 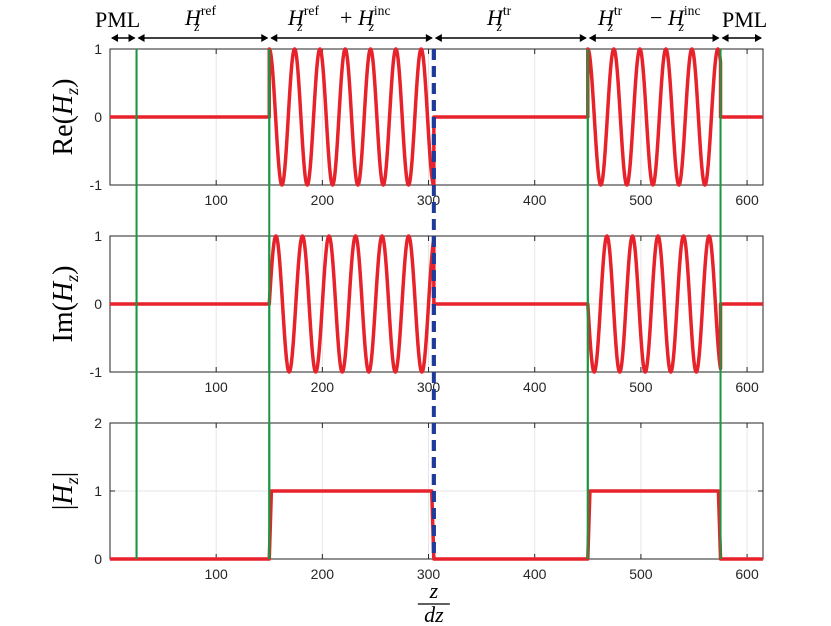 What do you see at coordinates (200, 18) in the screenshot?
I see `region-label-ref: Href z` at bounding box center [200, 18].